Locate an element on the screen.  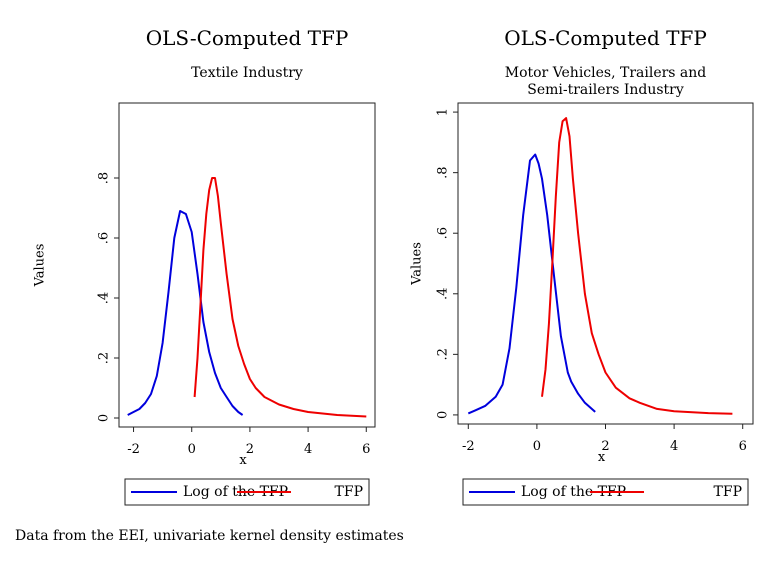
y-tick-label: 1 is located at coordinates (443, 112).